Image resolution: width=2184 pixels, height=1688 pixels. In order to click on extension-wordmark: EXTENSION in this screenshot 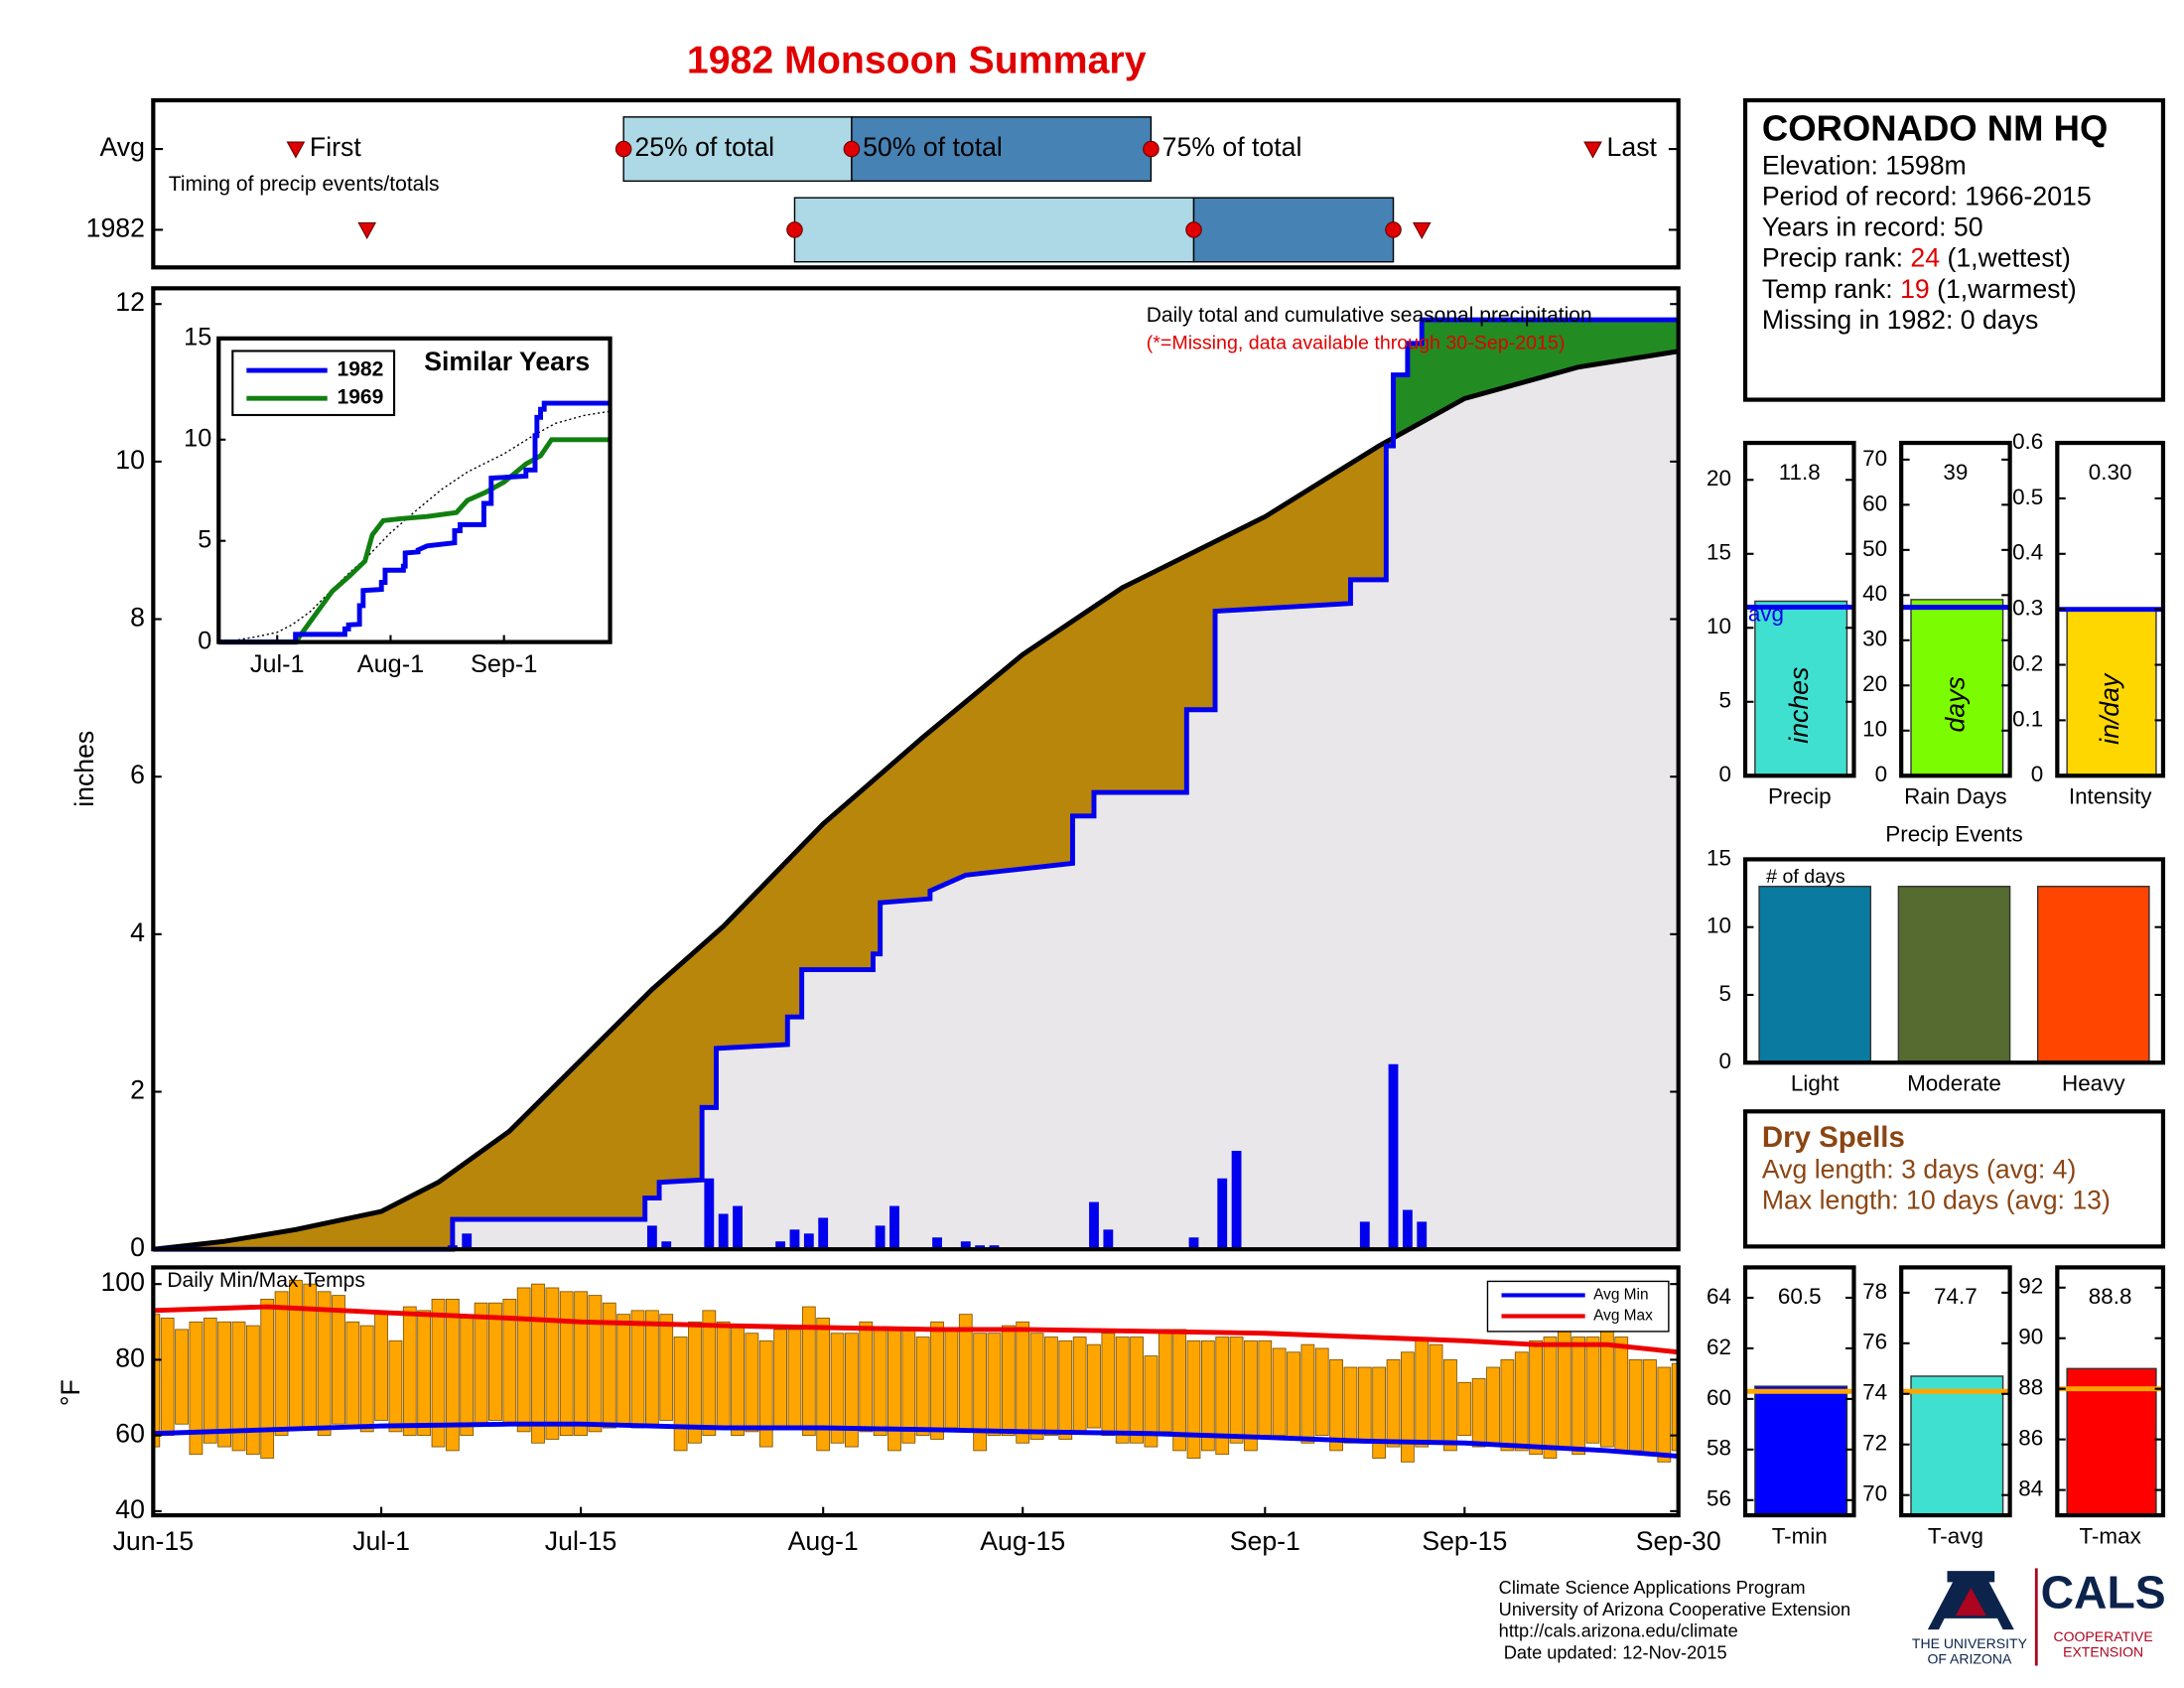, I will do `click(2103, 1652)`.